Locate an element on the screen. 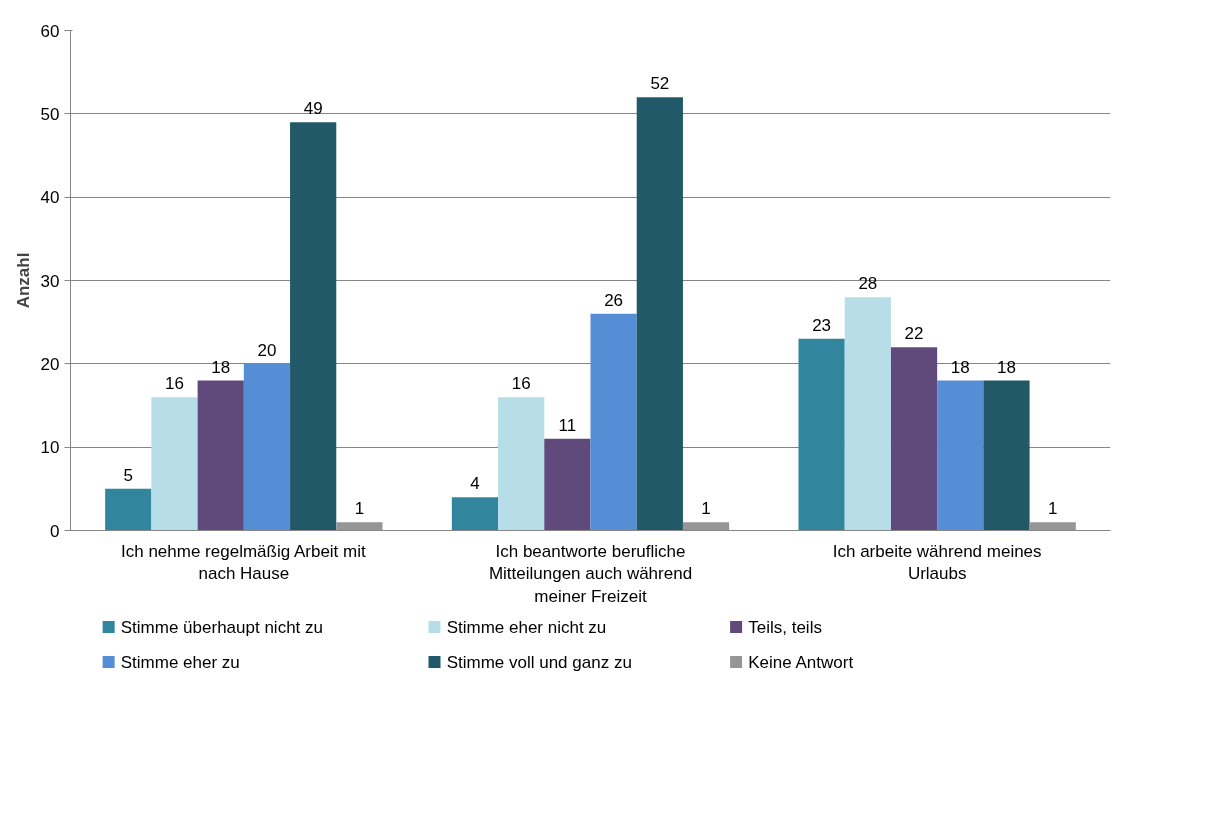  x-tick-label: Ich beantworte berufliche Mitteilungen auch während meiner Freizeit is located at coordinates (590, 574).